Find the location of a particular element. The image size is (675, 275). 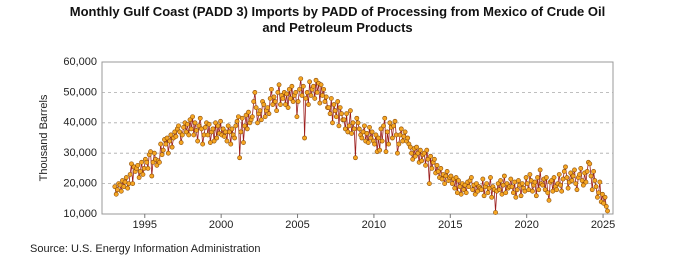

y-tick-label: 20,000 is located at coordinates (80, 184).